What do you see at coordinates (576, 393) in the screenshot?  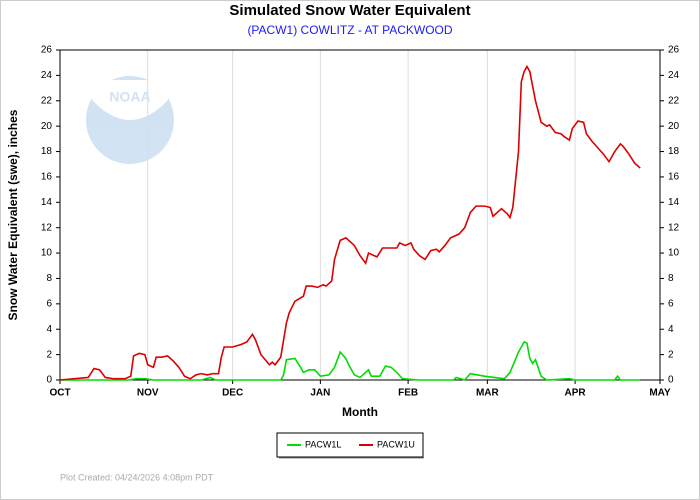 I see `x-tick-label: APR` at bounding box center [576, 393].